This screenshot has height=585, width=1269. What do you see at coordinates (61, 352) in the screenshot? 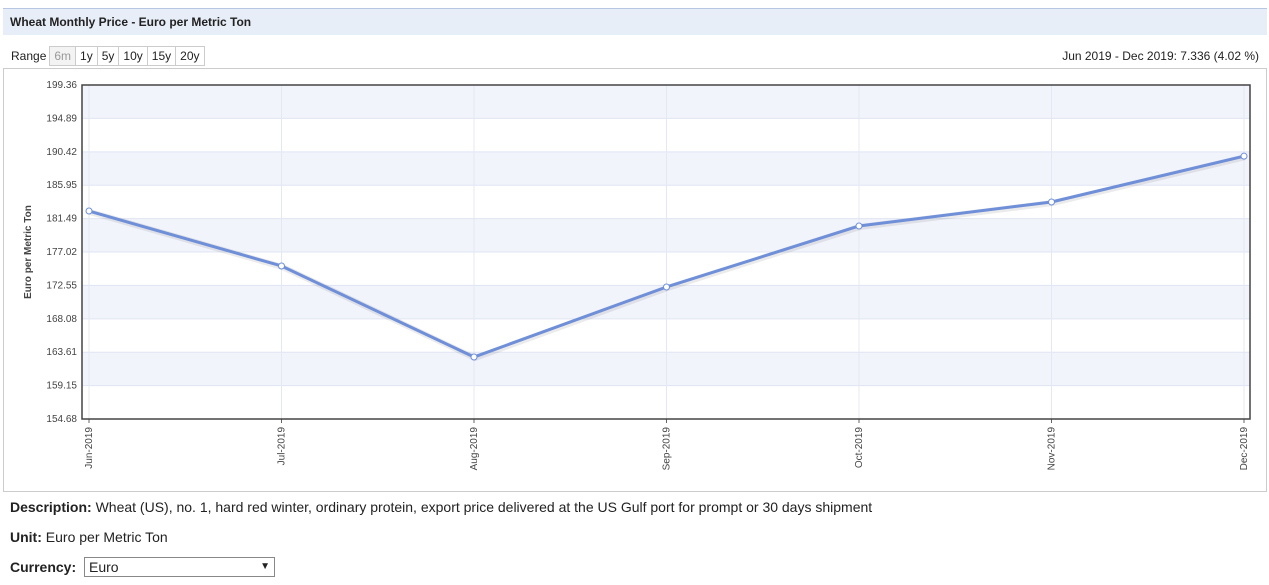
I see `y-tick-label: 163.61` at bounding box center [61, 352].